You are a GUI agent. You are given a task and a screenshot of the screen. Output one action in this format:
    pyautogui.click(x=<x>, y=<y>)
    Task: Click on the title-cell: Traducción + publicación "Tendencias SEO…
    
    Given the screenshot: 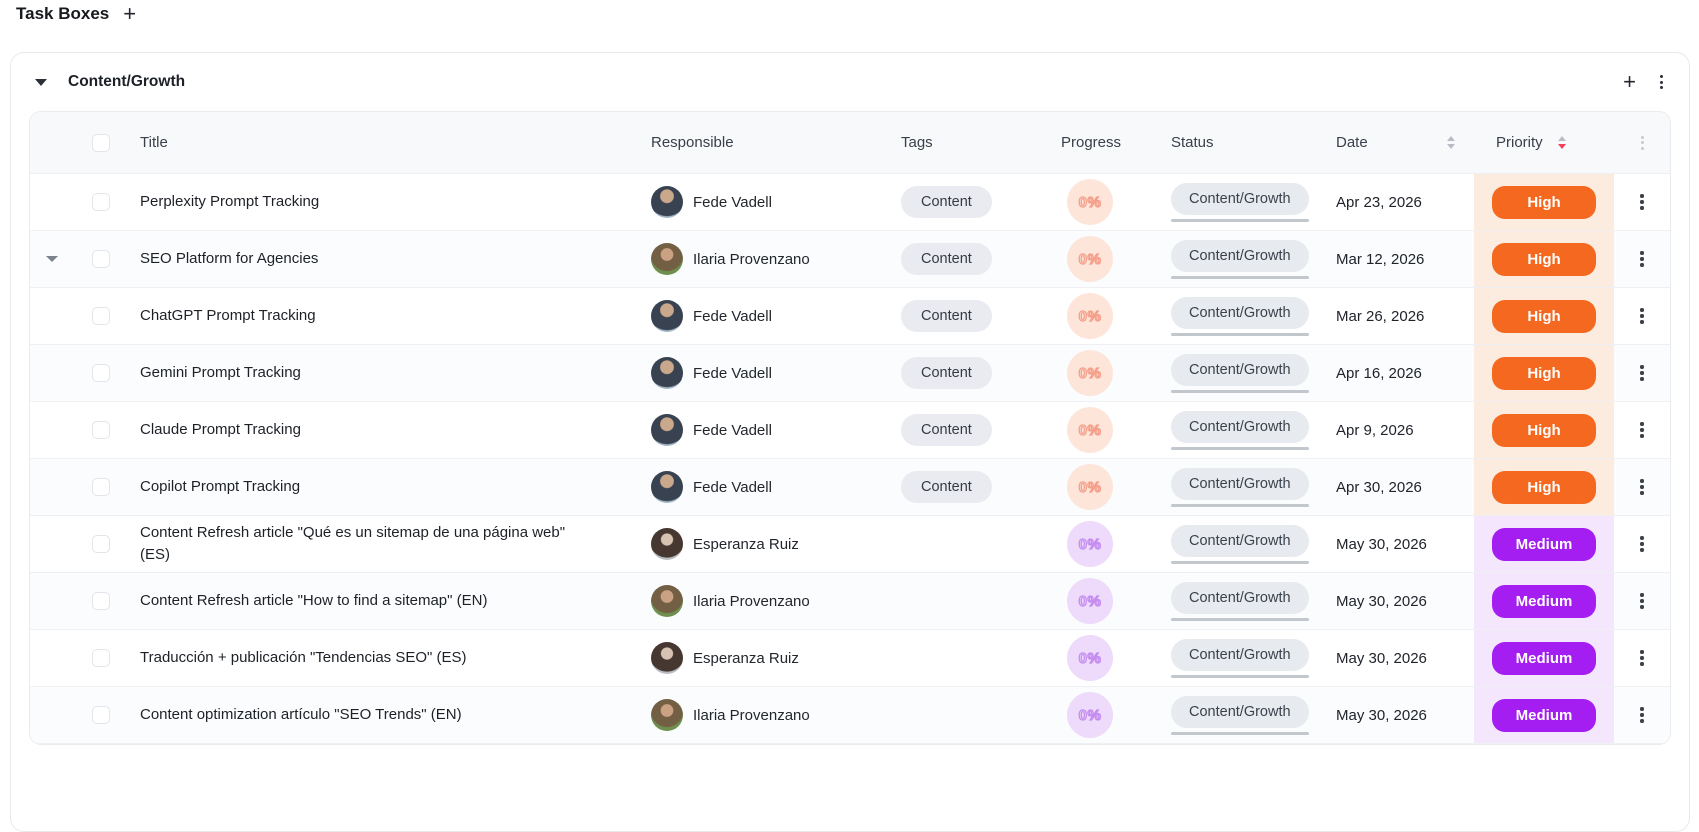 What is the action you would take?
    pyautogui.click(x=383, y=658)
    